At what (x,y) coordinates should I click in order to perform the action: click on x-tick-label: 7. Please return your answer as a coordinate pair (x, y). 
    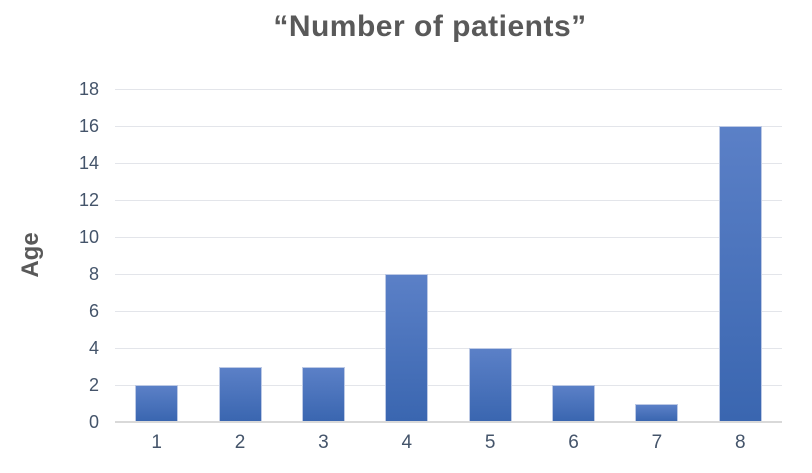
    Looking at the image, I should click on (657, 442).